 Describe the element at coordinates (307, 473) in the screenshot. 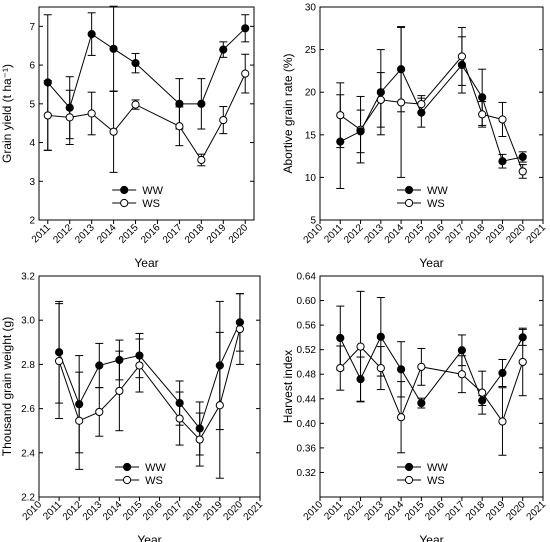

I see `y-tick-label: 0.32` at that location.